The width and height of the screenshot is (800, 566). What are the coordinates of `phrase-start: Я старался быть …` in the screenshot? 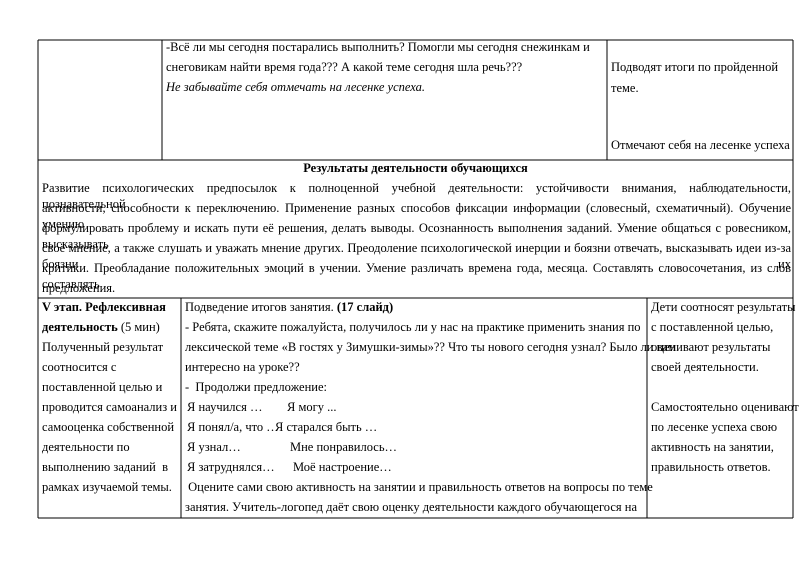 It's located at (326, 427).